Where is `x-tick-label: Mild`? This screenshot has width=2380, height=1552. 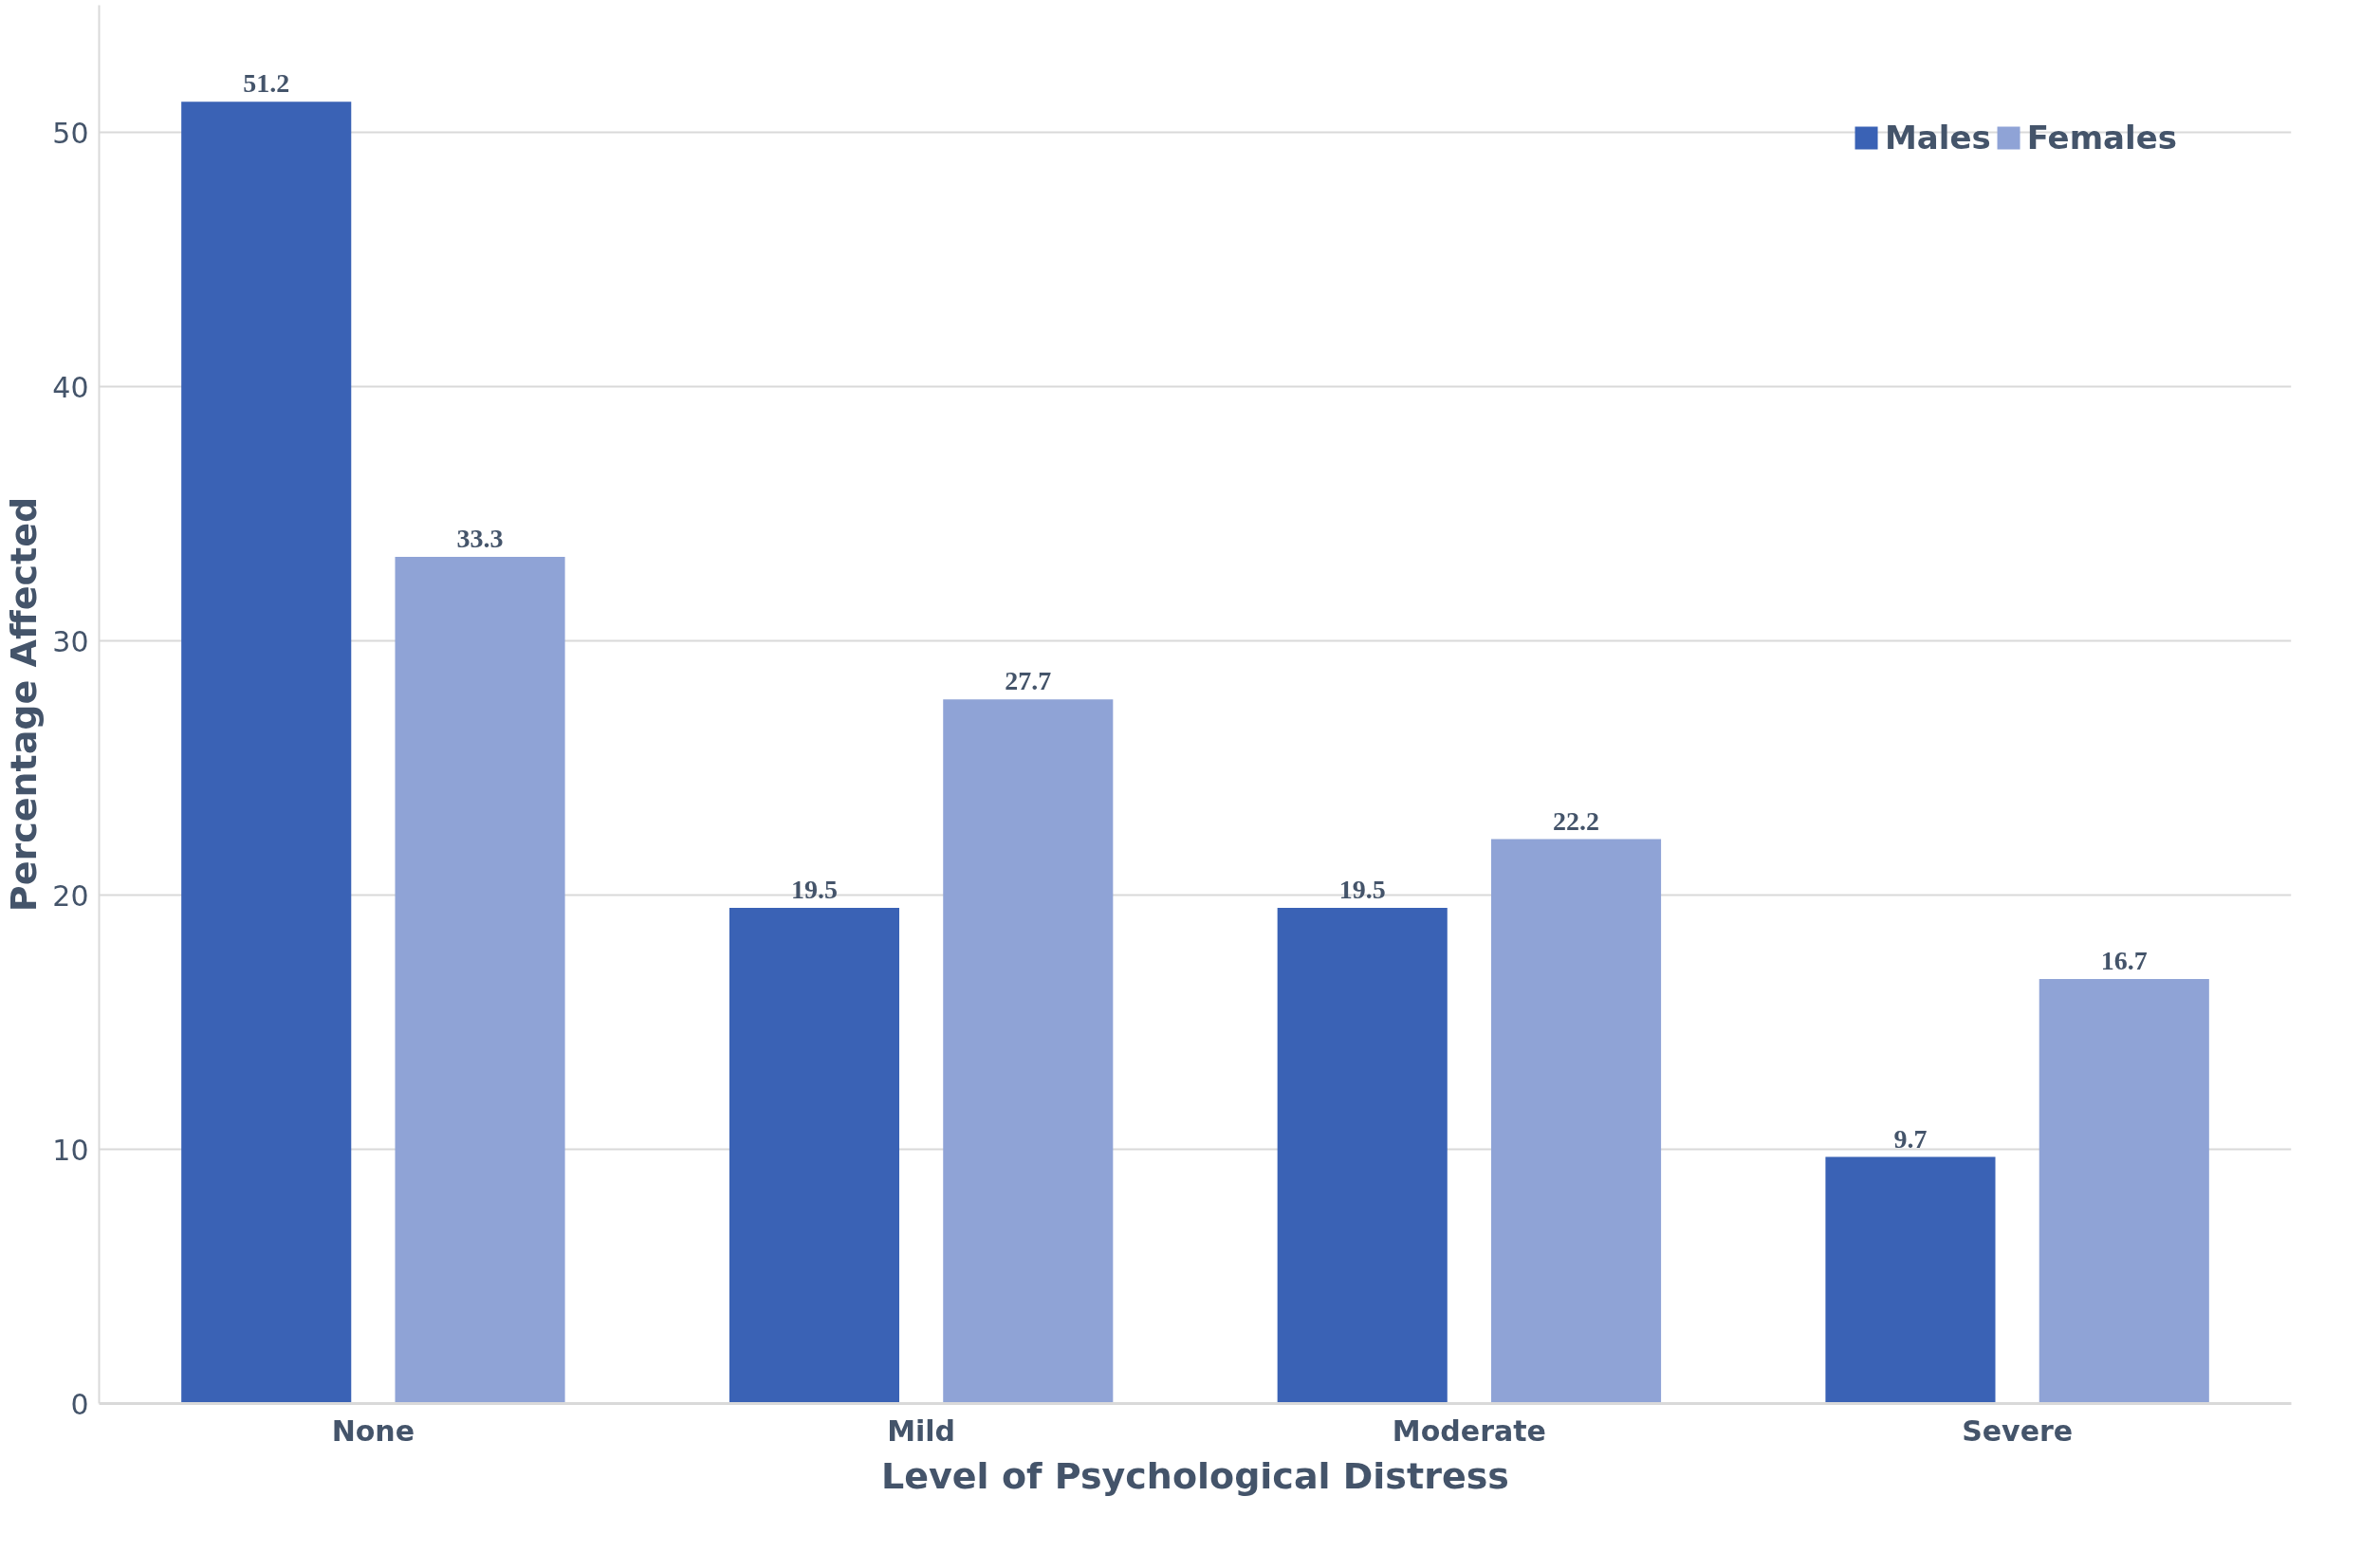 x-tick-label: Mild is located at coordinates (921, 1430).